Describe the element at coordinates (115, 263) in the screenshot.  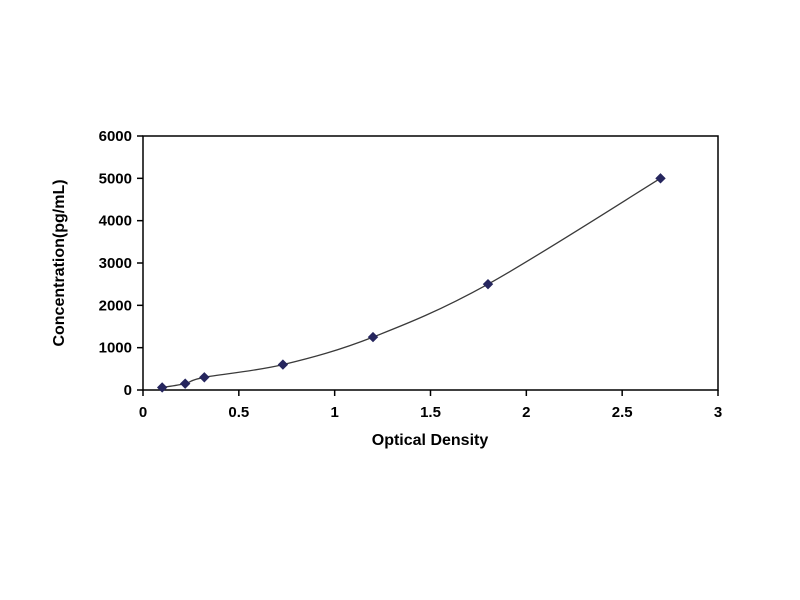
I see `y-tick-label: 3000` at that location.